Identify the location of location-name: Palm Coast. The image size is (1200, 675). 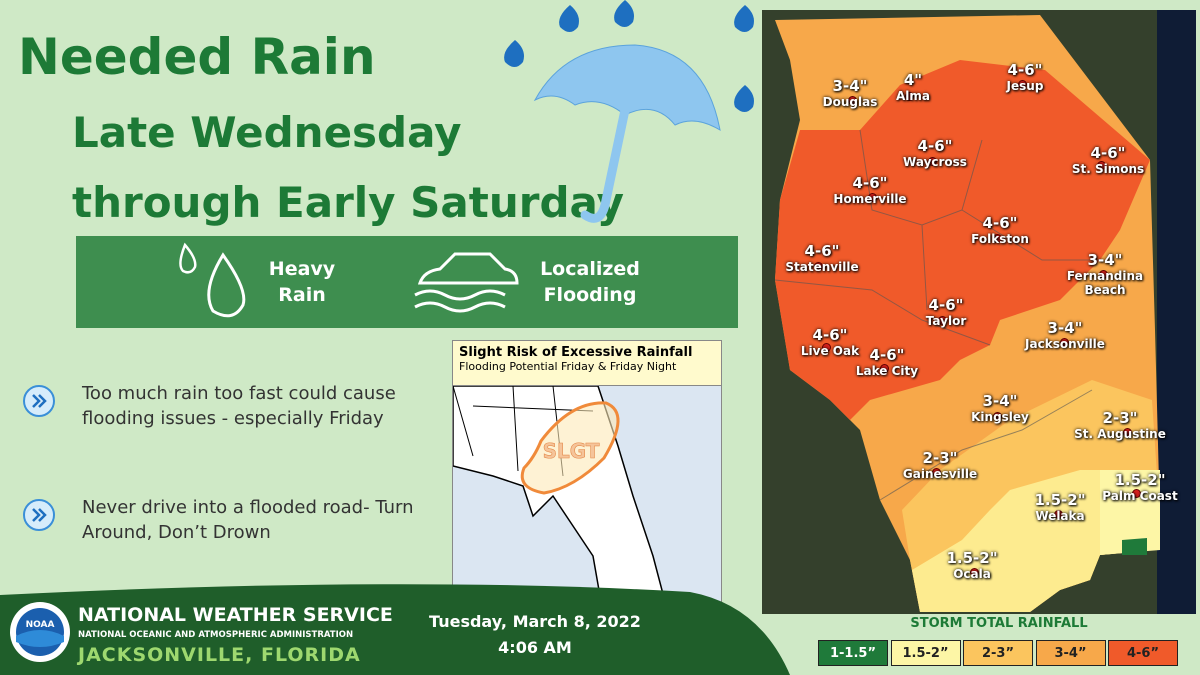
(1140, 496).